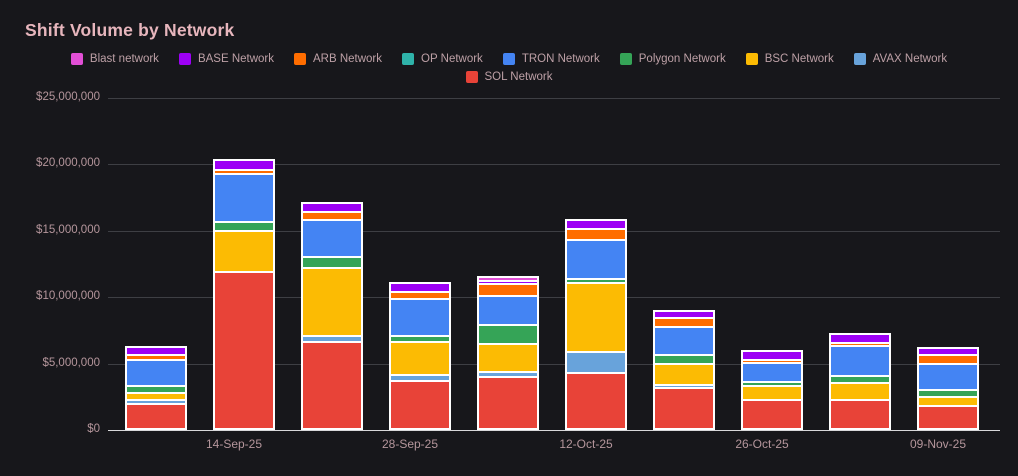 This screenshot has height=476, width=1018. I want to click on y-axis-tick-label: $5,000,000, so click(71, 362).